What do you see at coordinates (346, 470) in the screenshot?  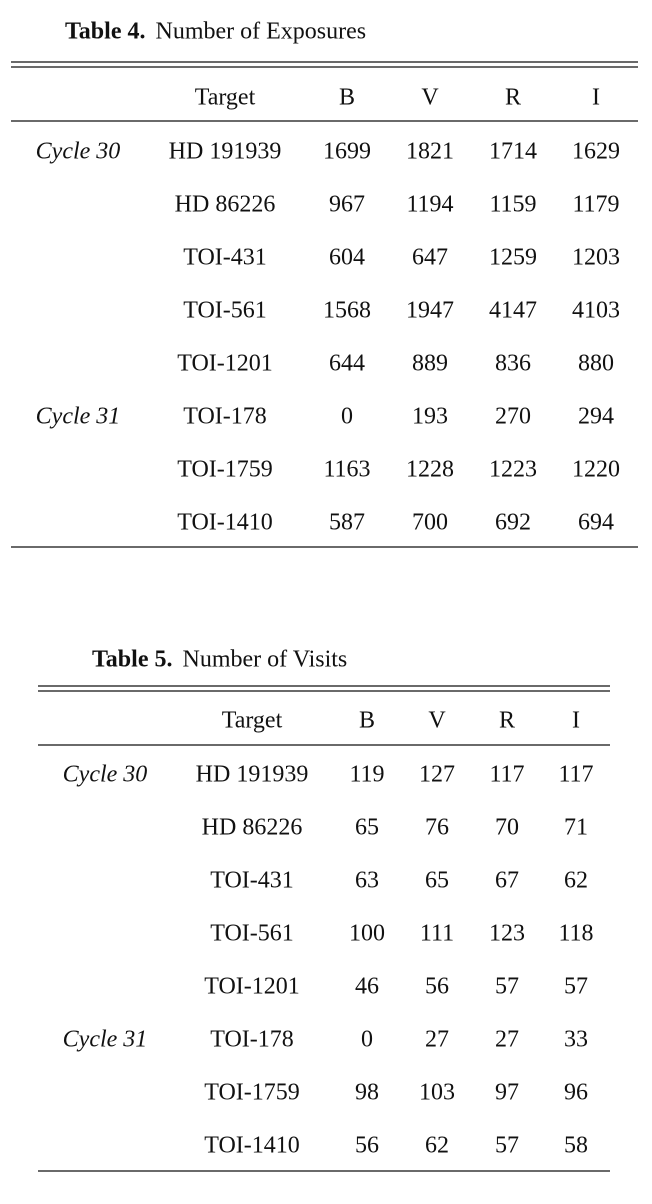 I see `cell: 1163` at bounding box center [346, 470].